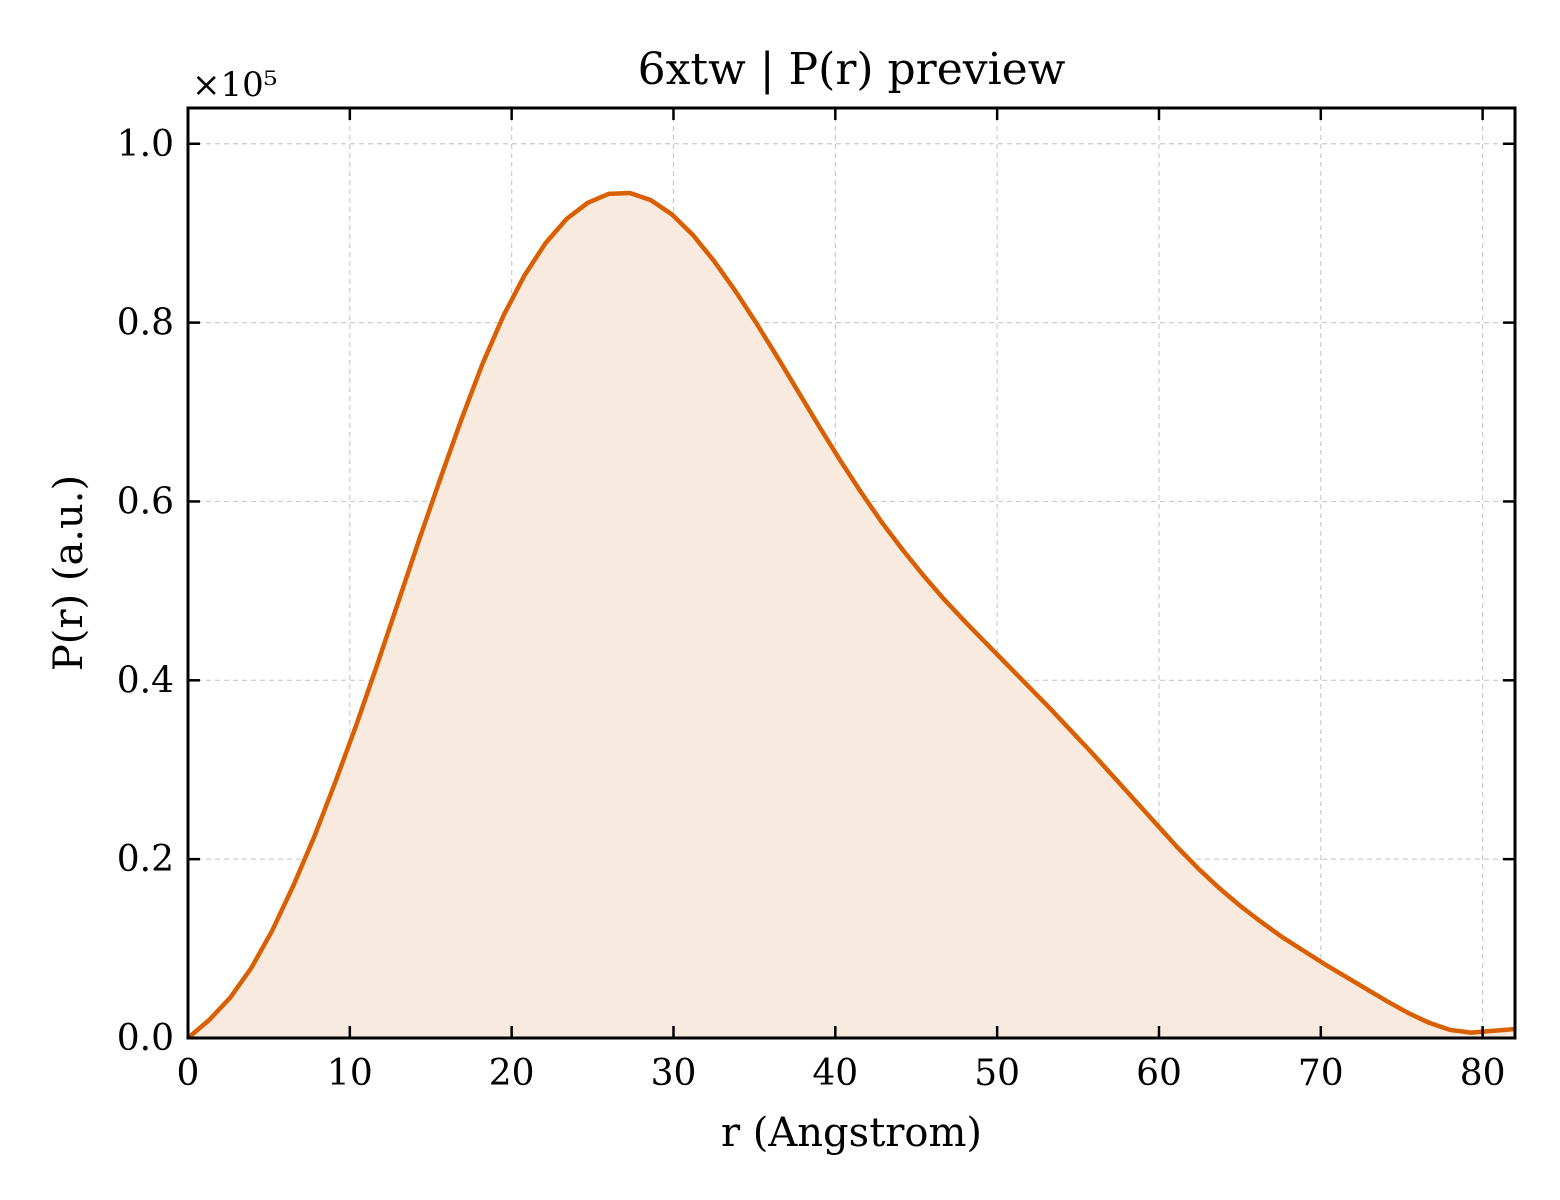 The width and height of the screenshot is (1560, 1200). Describe the element at coordinates (852, 69) in the screenshot. I see `chart-title: 6xtw | P(r) preview` at that location.